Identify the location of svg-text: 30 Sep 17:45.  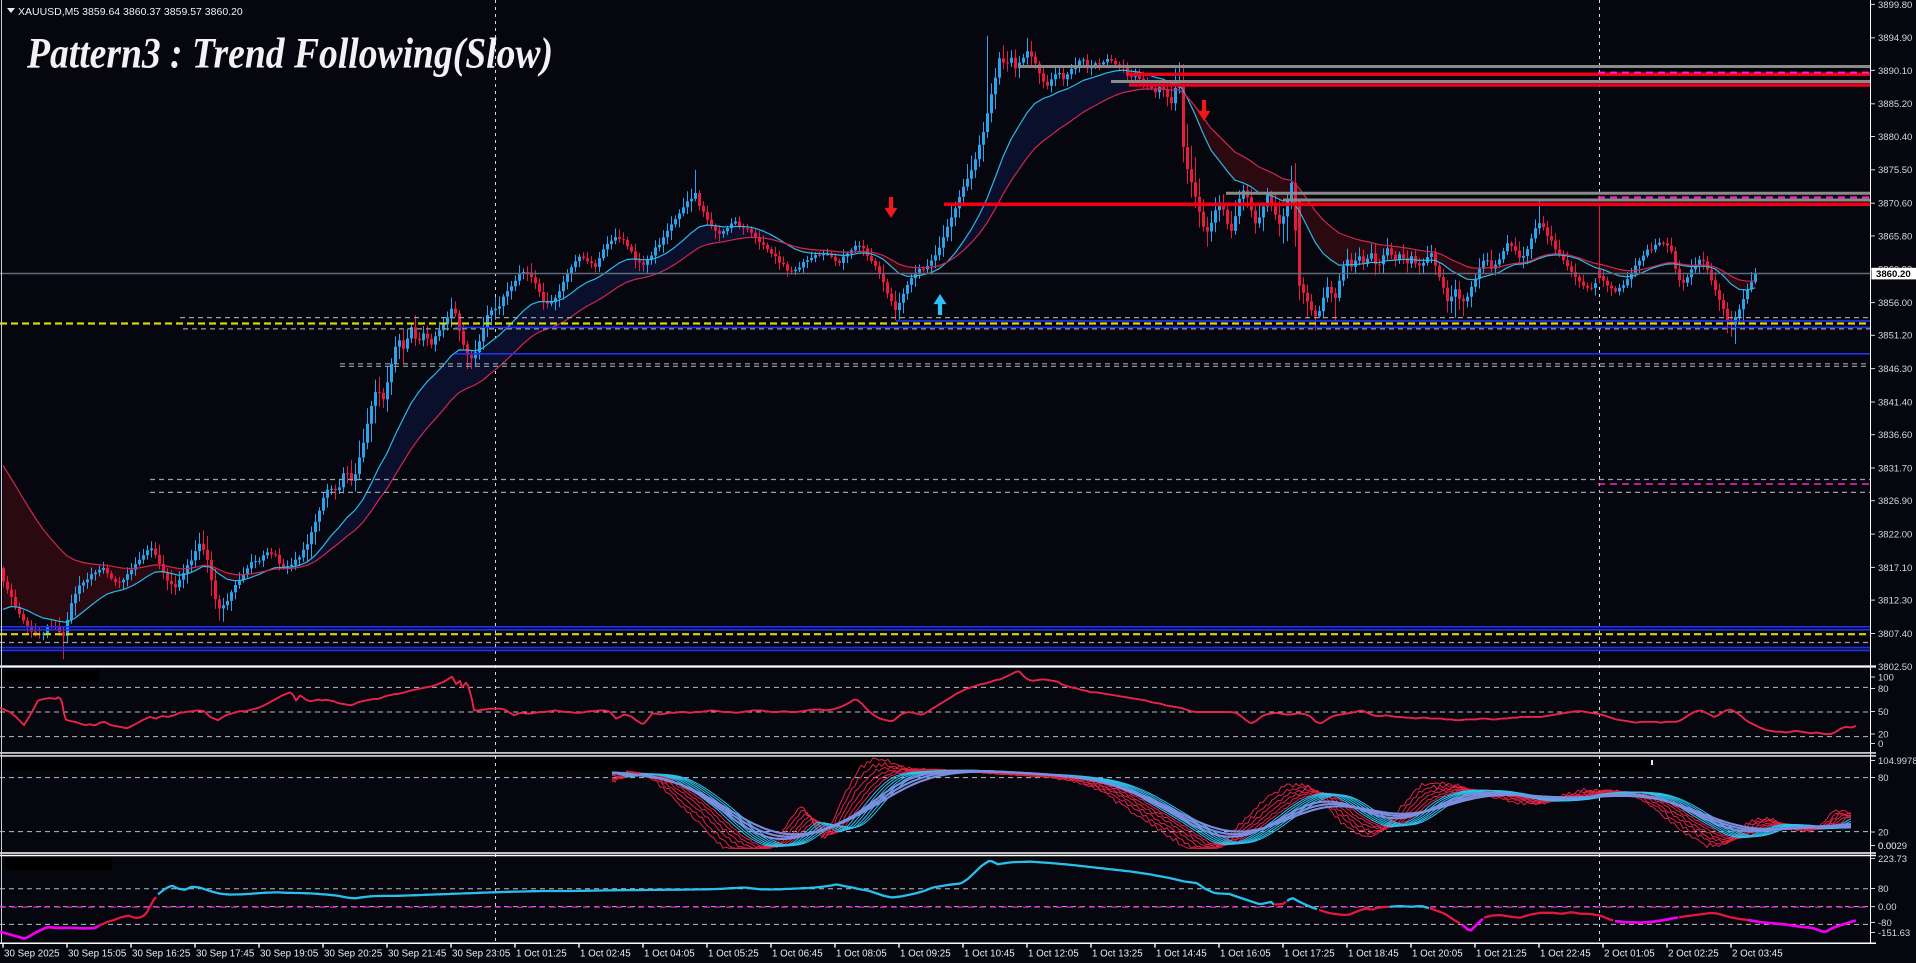
(225, 954).